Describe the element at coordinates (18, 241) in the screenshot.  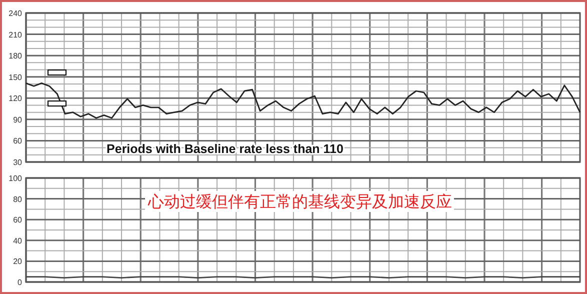
I see `y-tick-label: 40` at that location.